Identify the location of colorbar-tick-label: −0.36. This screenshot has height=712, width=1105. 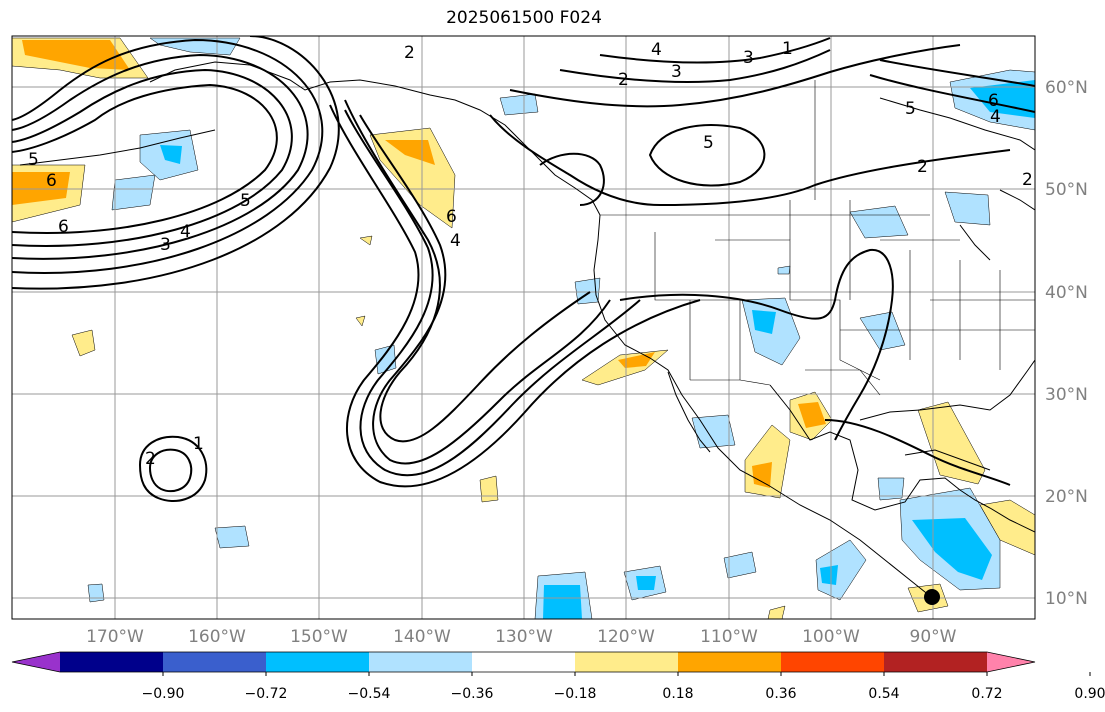
(472, 694).